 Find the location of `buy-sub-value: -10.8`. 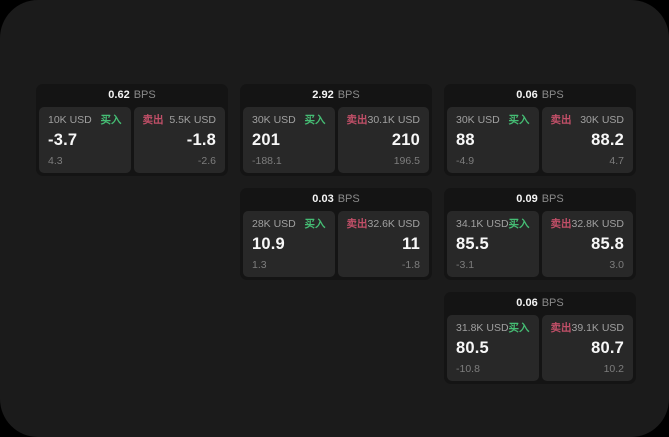

buy-sub-value: -10.8 is located at coordinates (468, 369).